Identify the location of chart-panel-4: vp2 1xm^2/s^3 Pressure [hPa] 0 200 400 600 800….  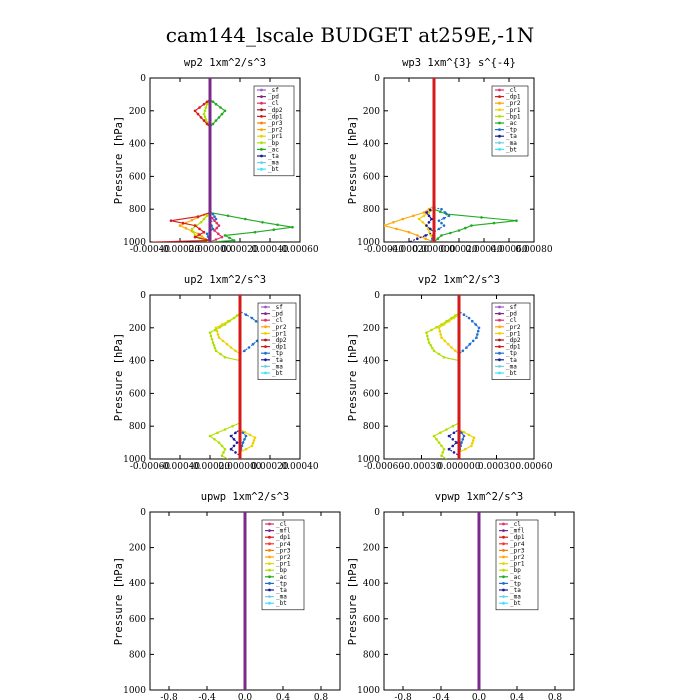
(450, 373).